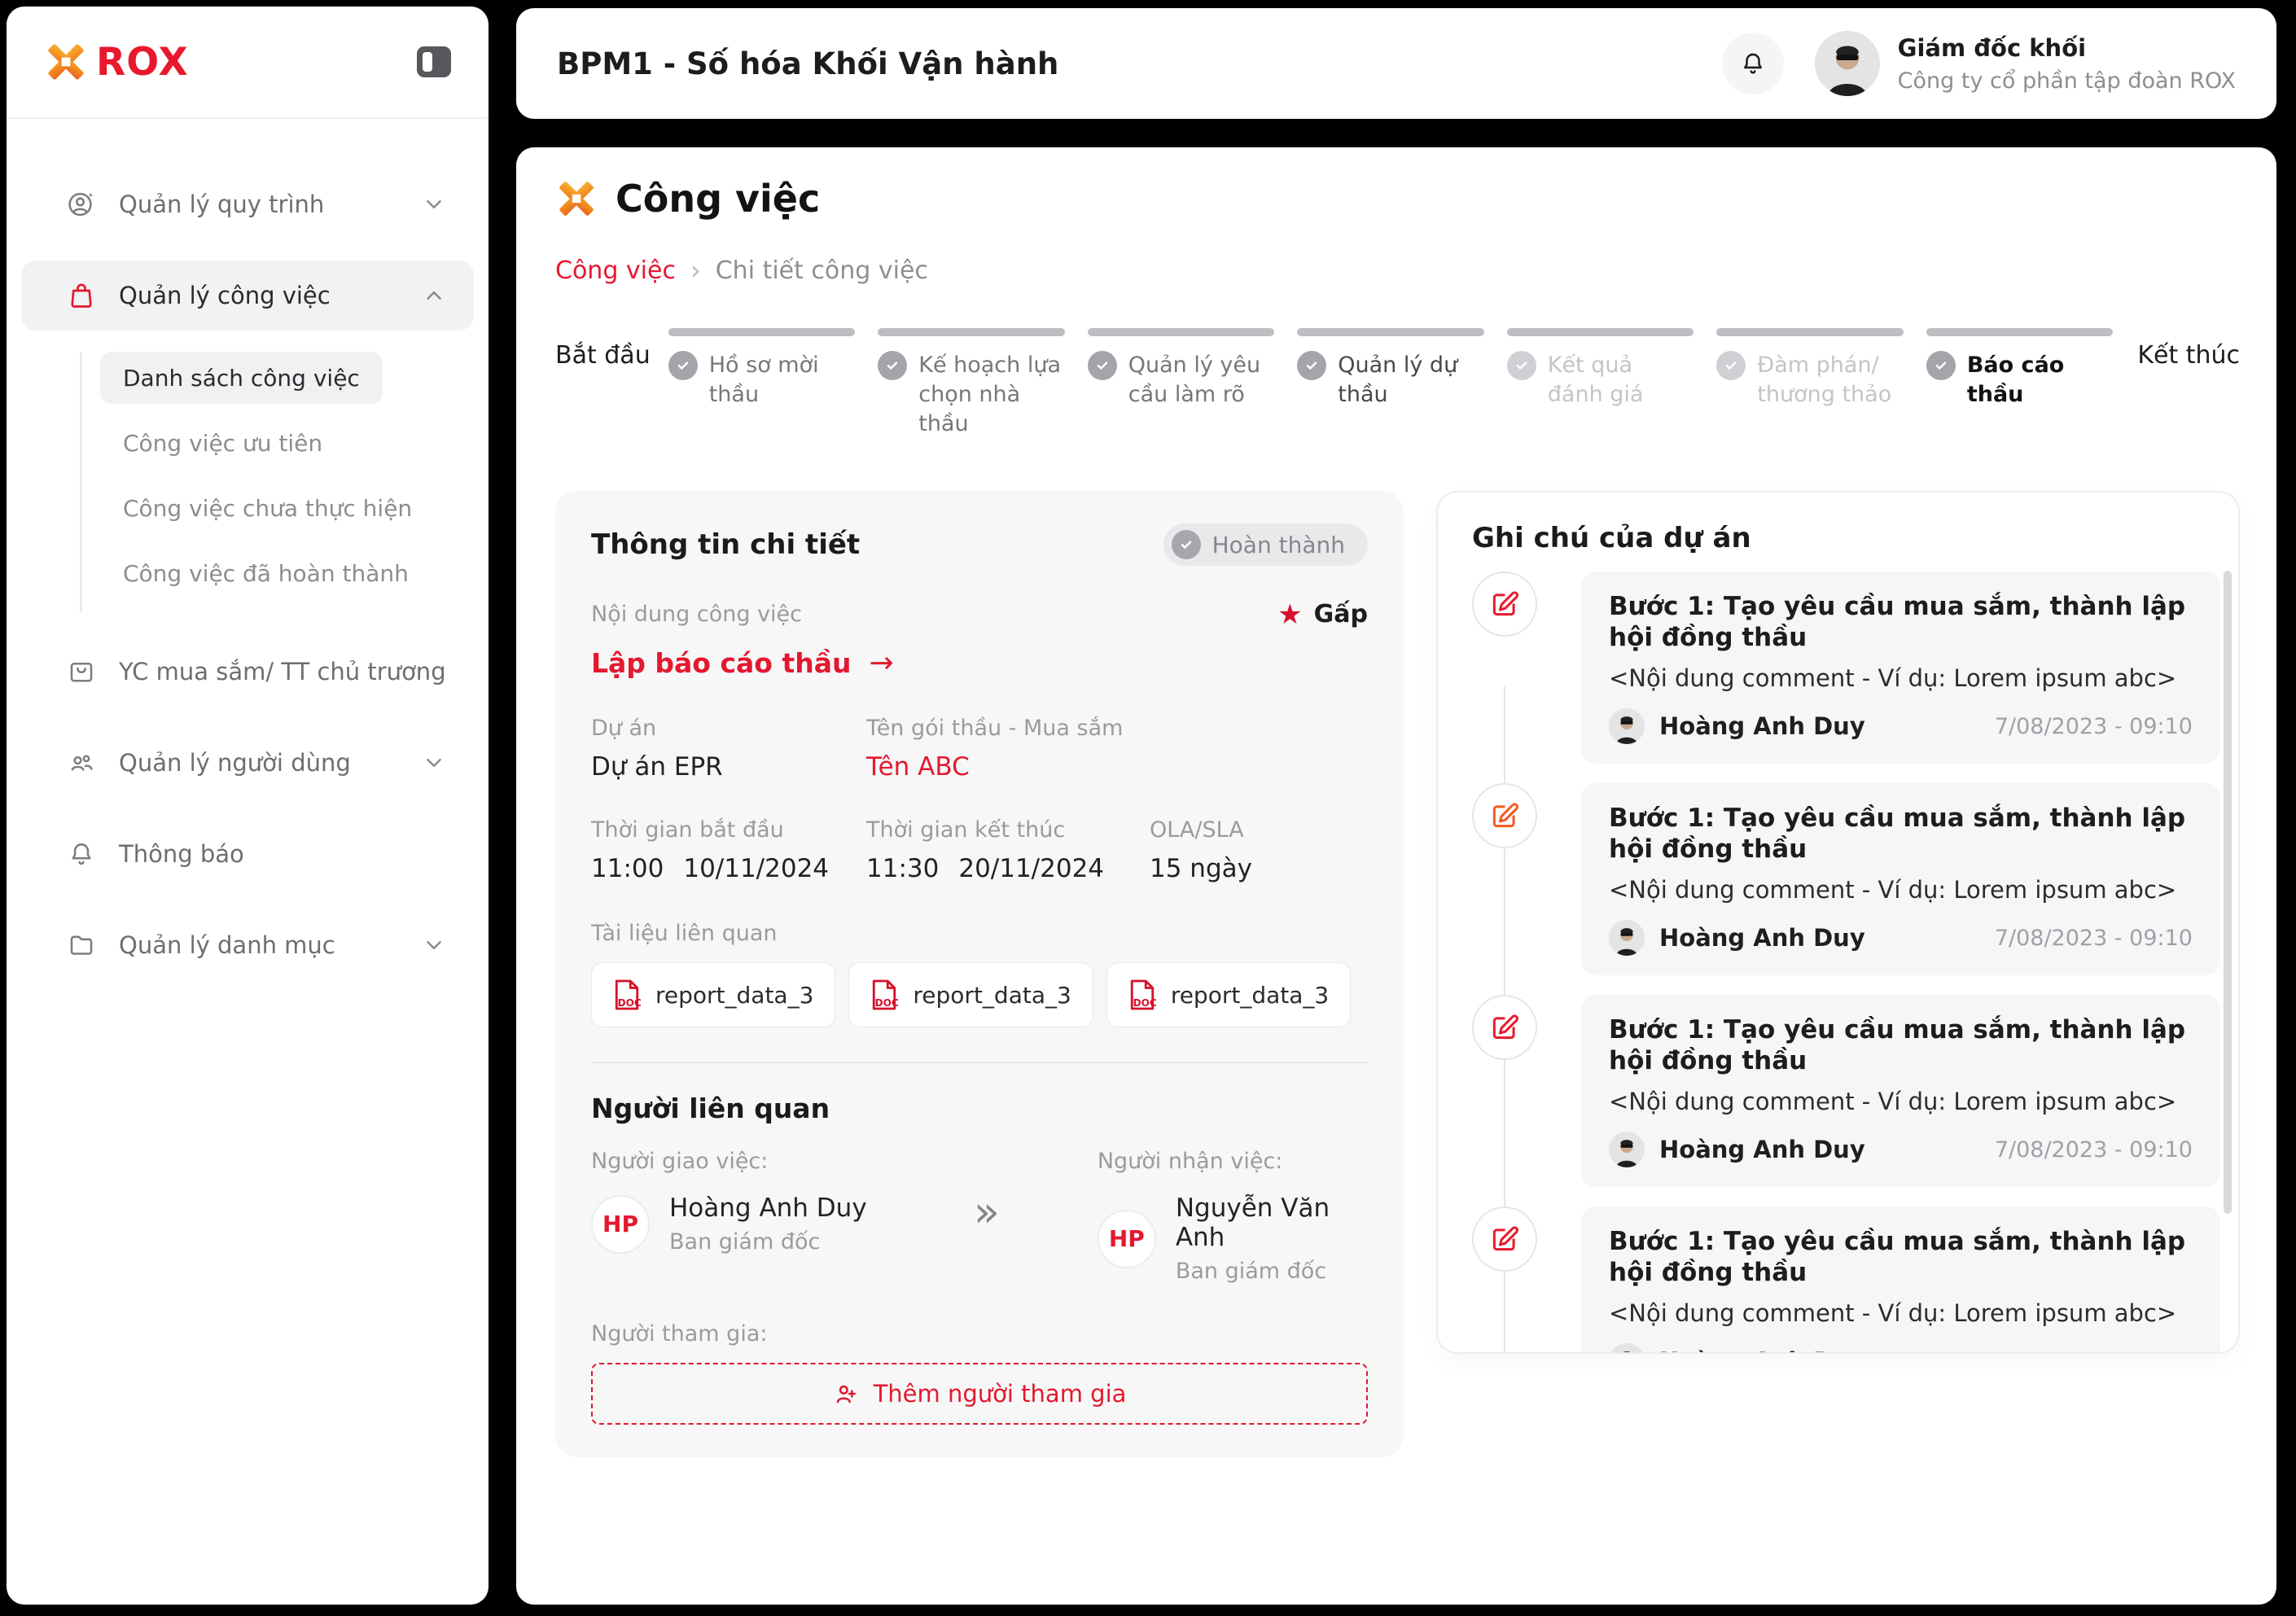 The width and height of the screenshot is (2296, 1616). Describe the element at coordinates (223, 443) in the screenshot. I see `sidebar-subitem-priority-tasks: Công việc ưu tiên` at that location.